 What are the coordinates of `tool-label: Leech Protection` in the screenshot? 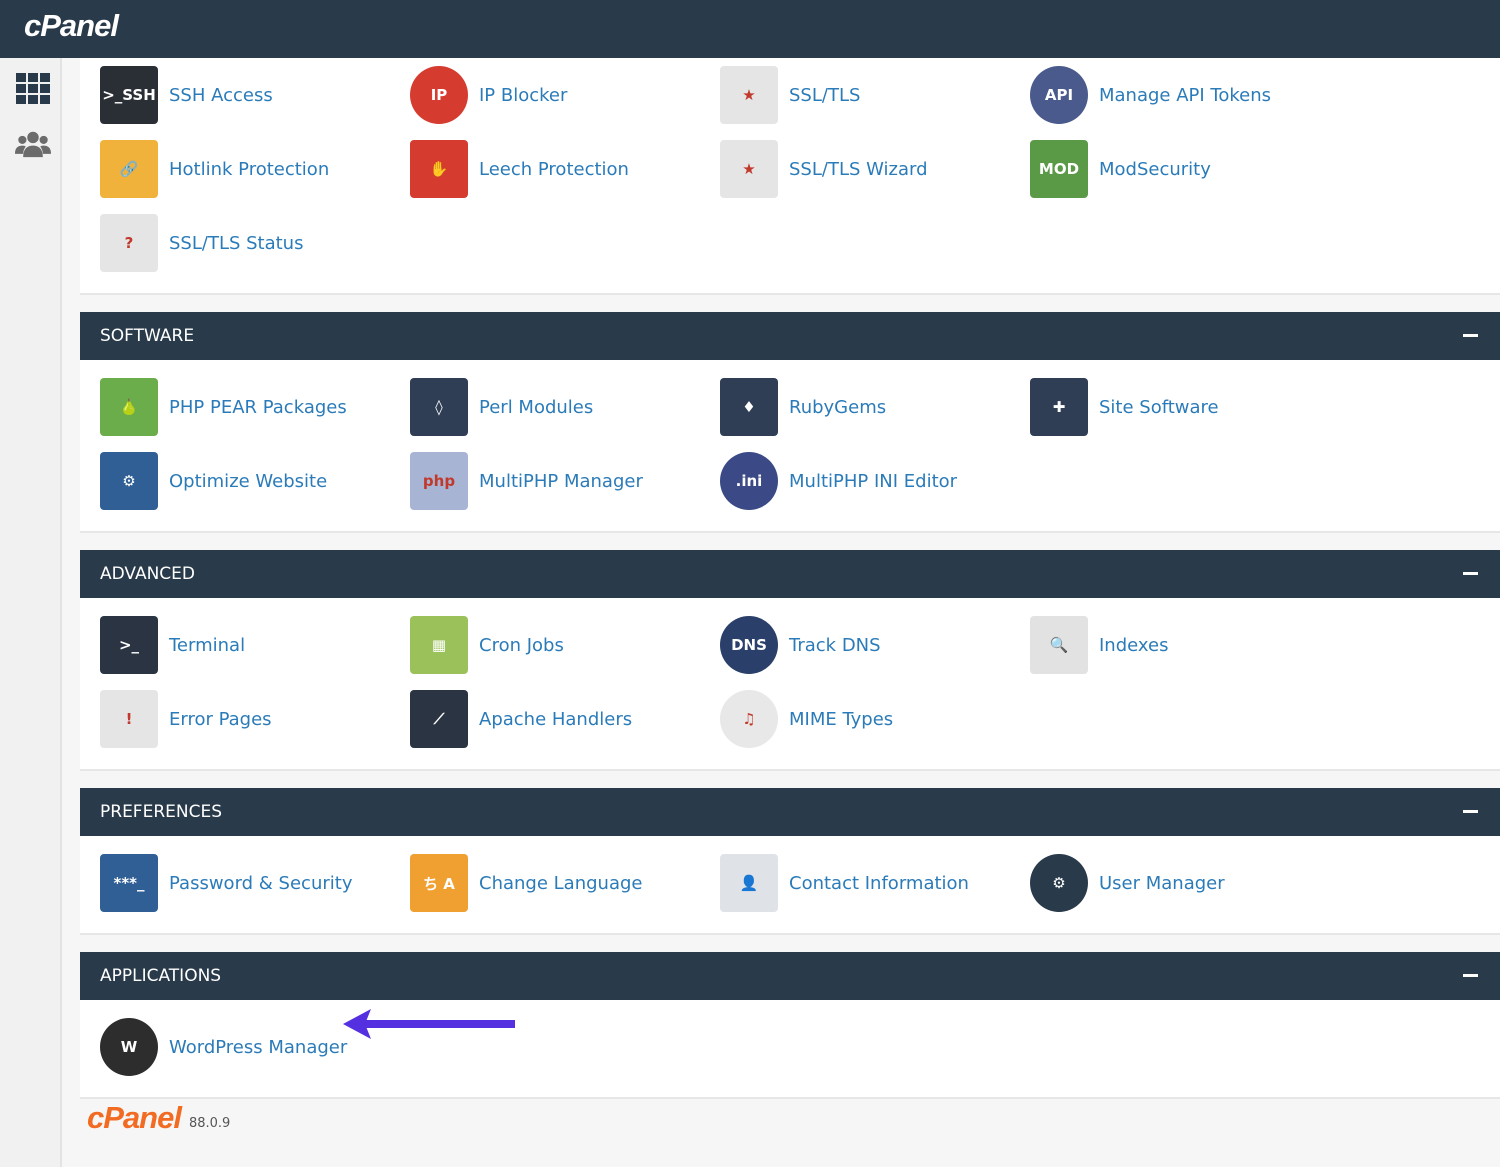 It's located at (554, 169).